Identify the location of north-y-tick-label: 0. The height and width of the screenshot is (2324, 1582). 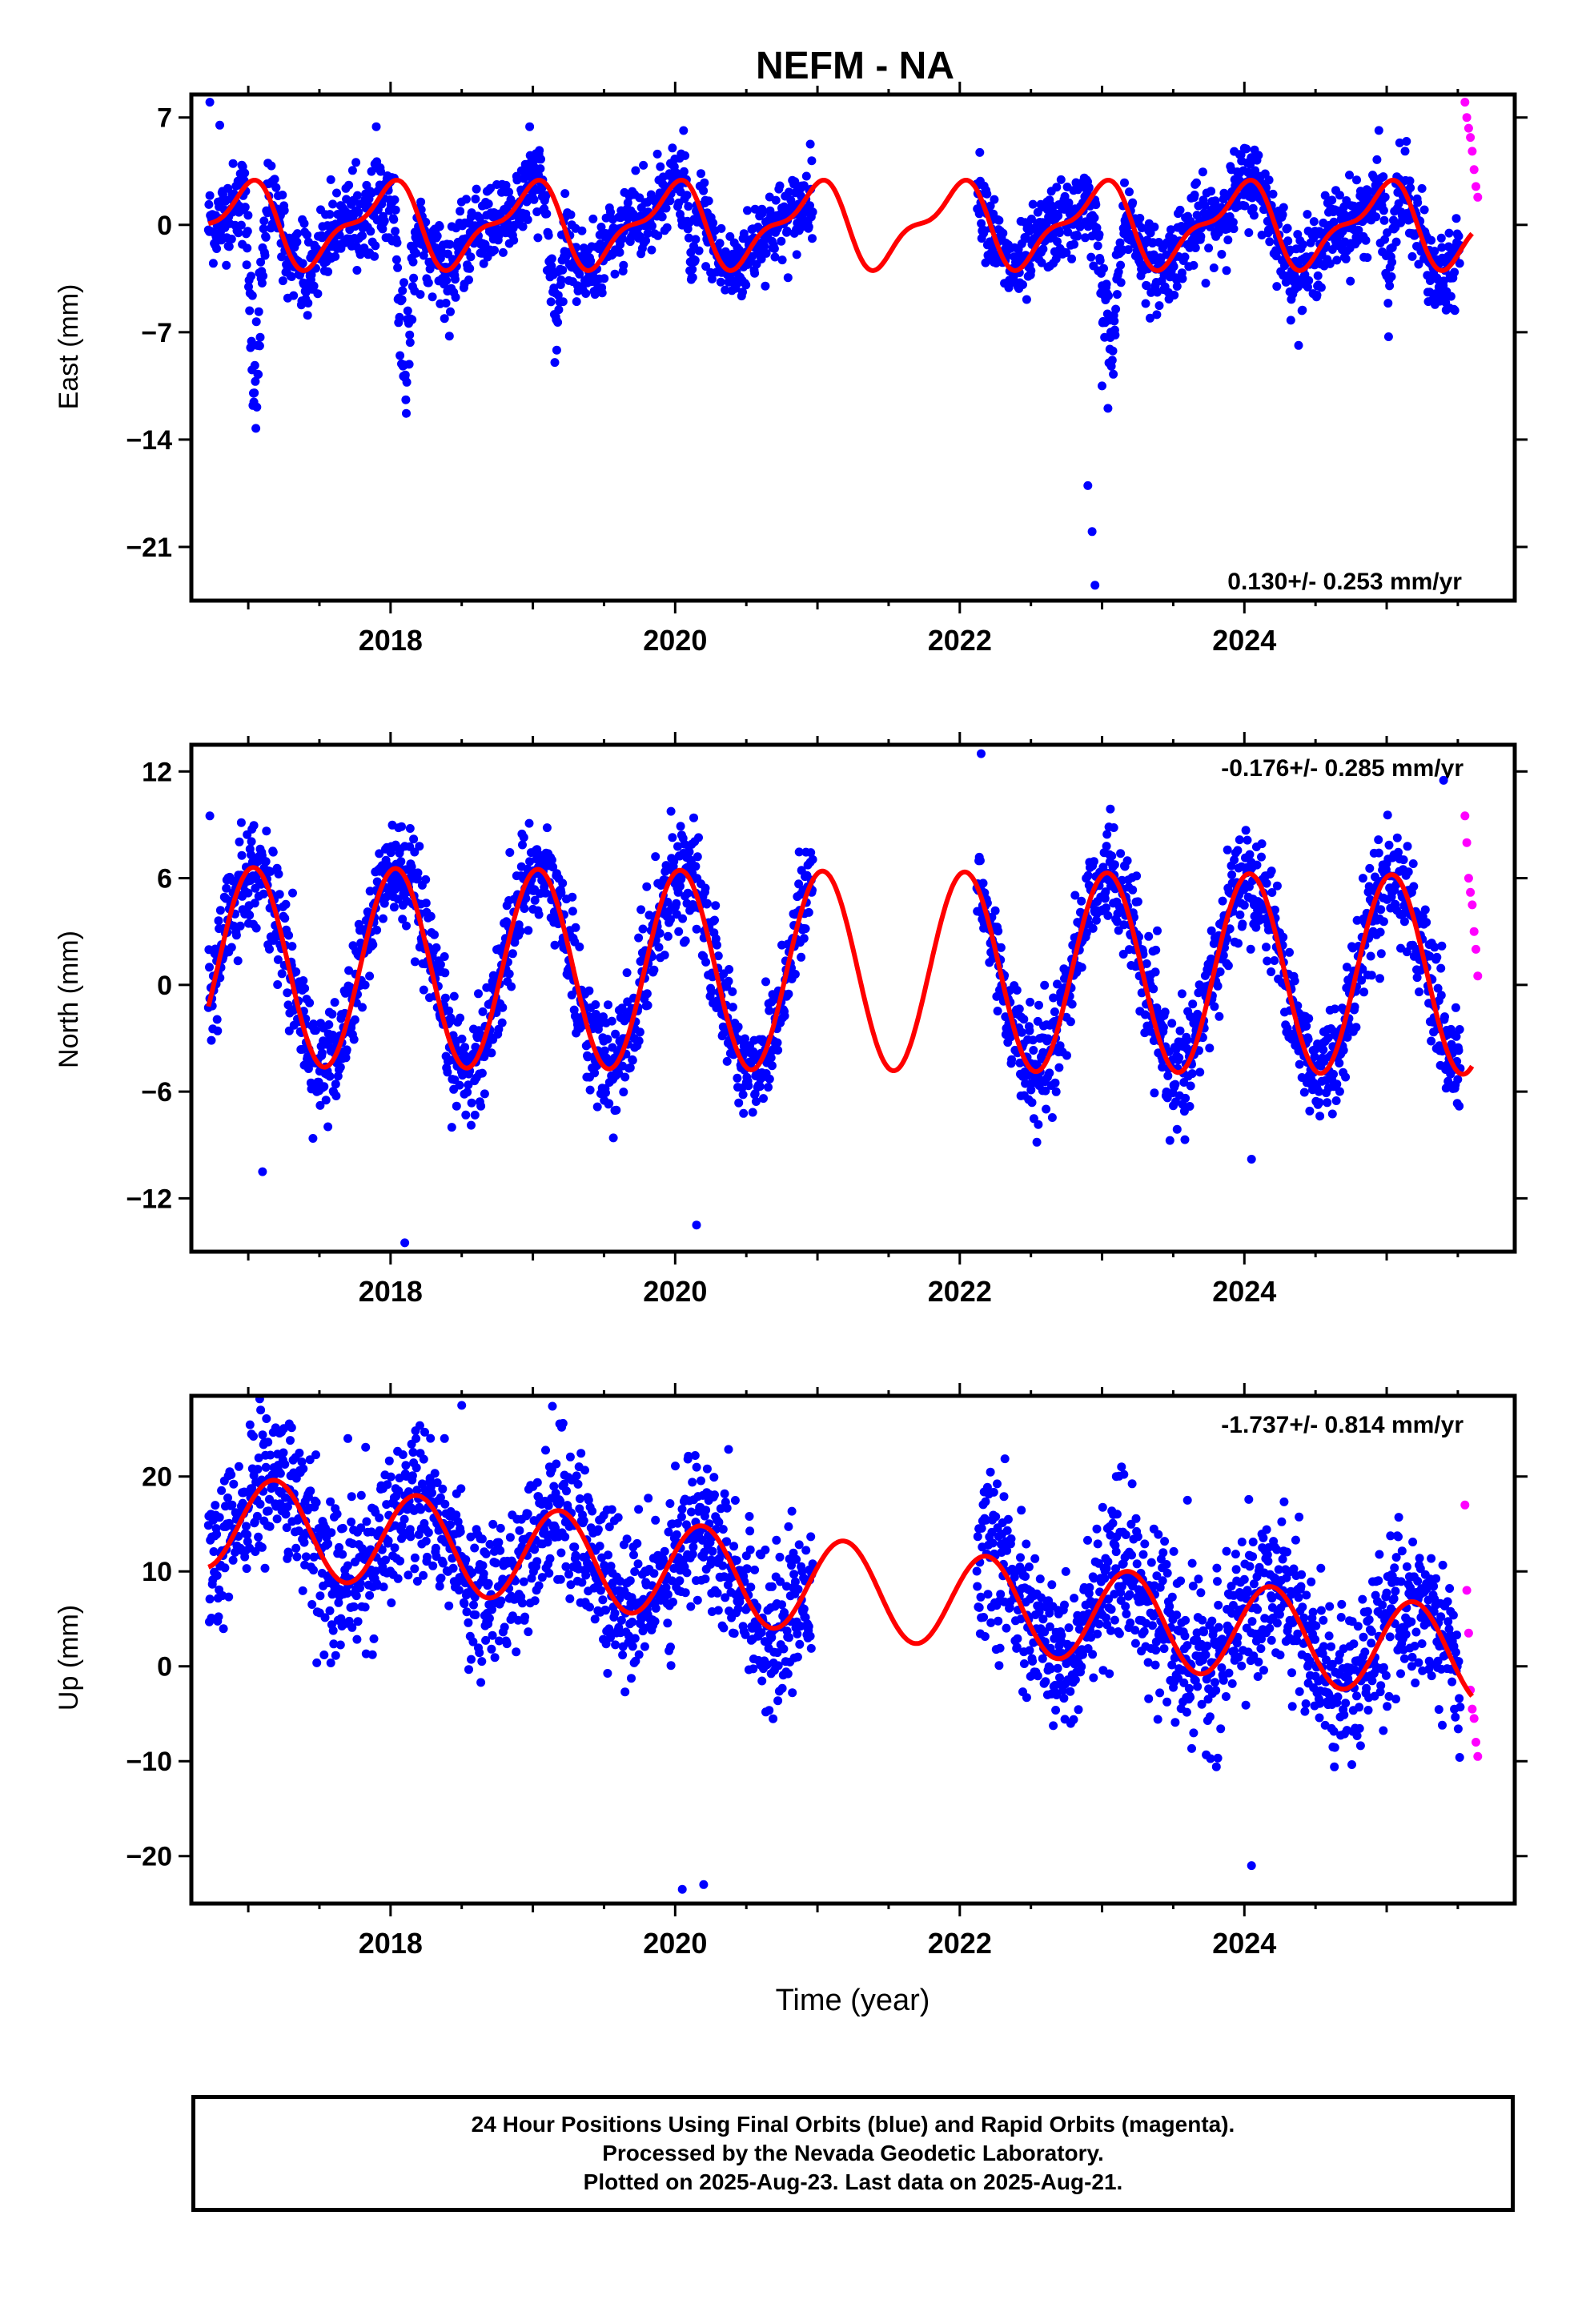
(164, 986).